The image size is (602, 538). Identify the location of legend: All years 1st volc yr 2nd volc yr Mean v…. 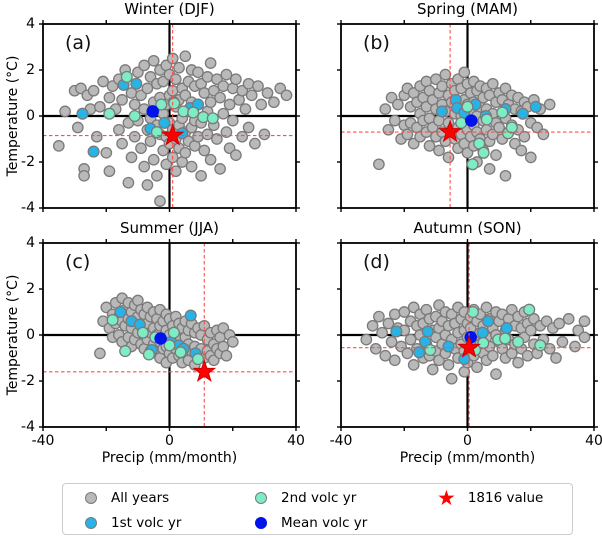
(317, 509).